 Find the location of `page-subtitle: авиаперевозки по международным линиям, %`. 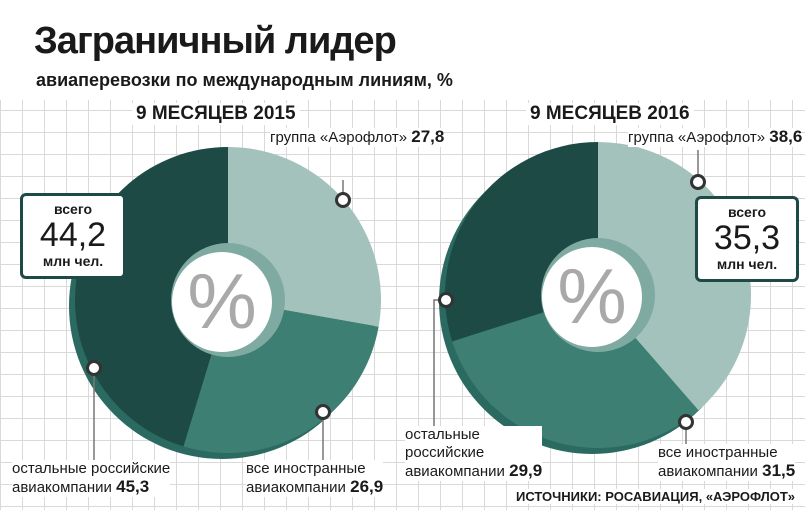

page-subtitle: авиаперевозки по международным линиям, % is located at coordinates (244, 80).